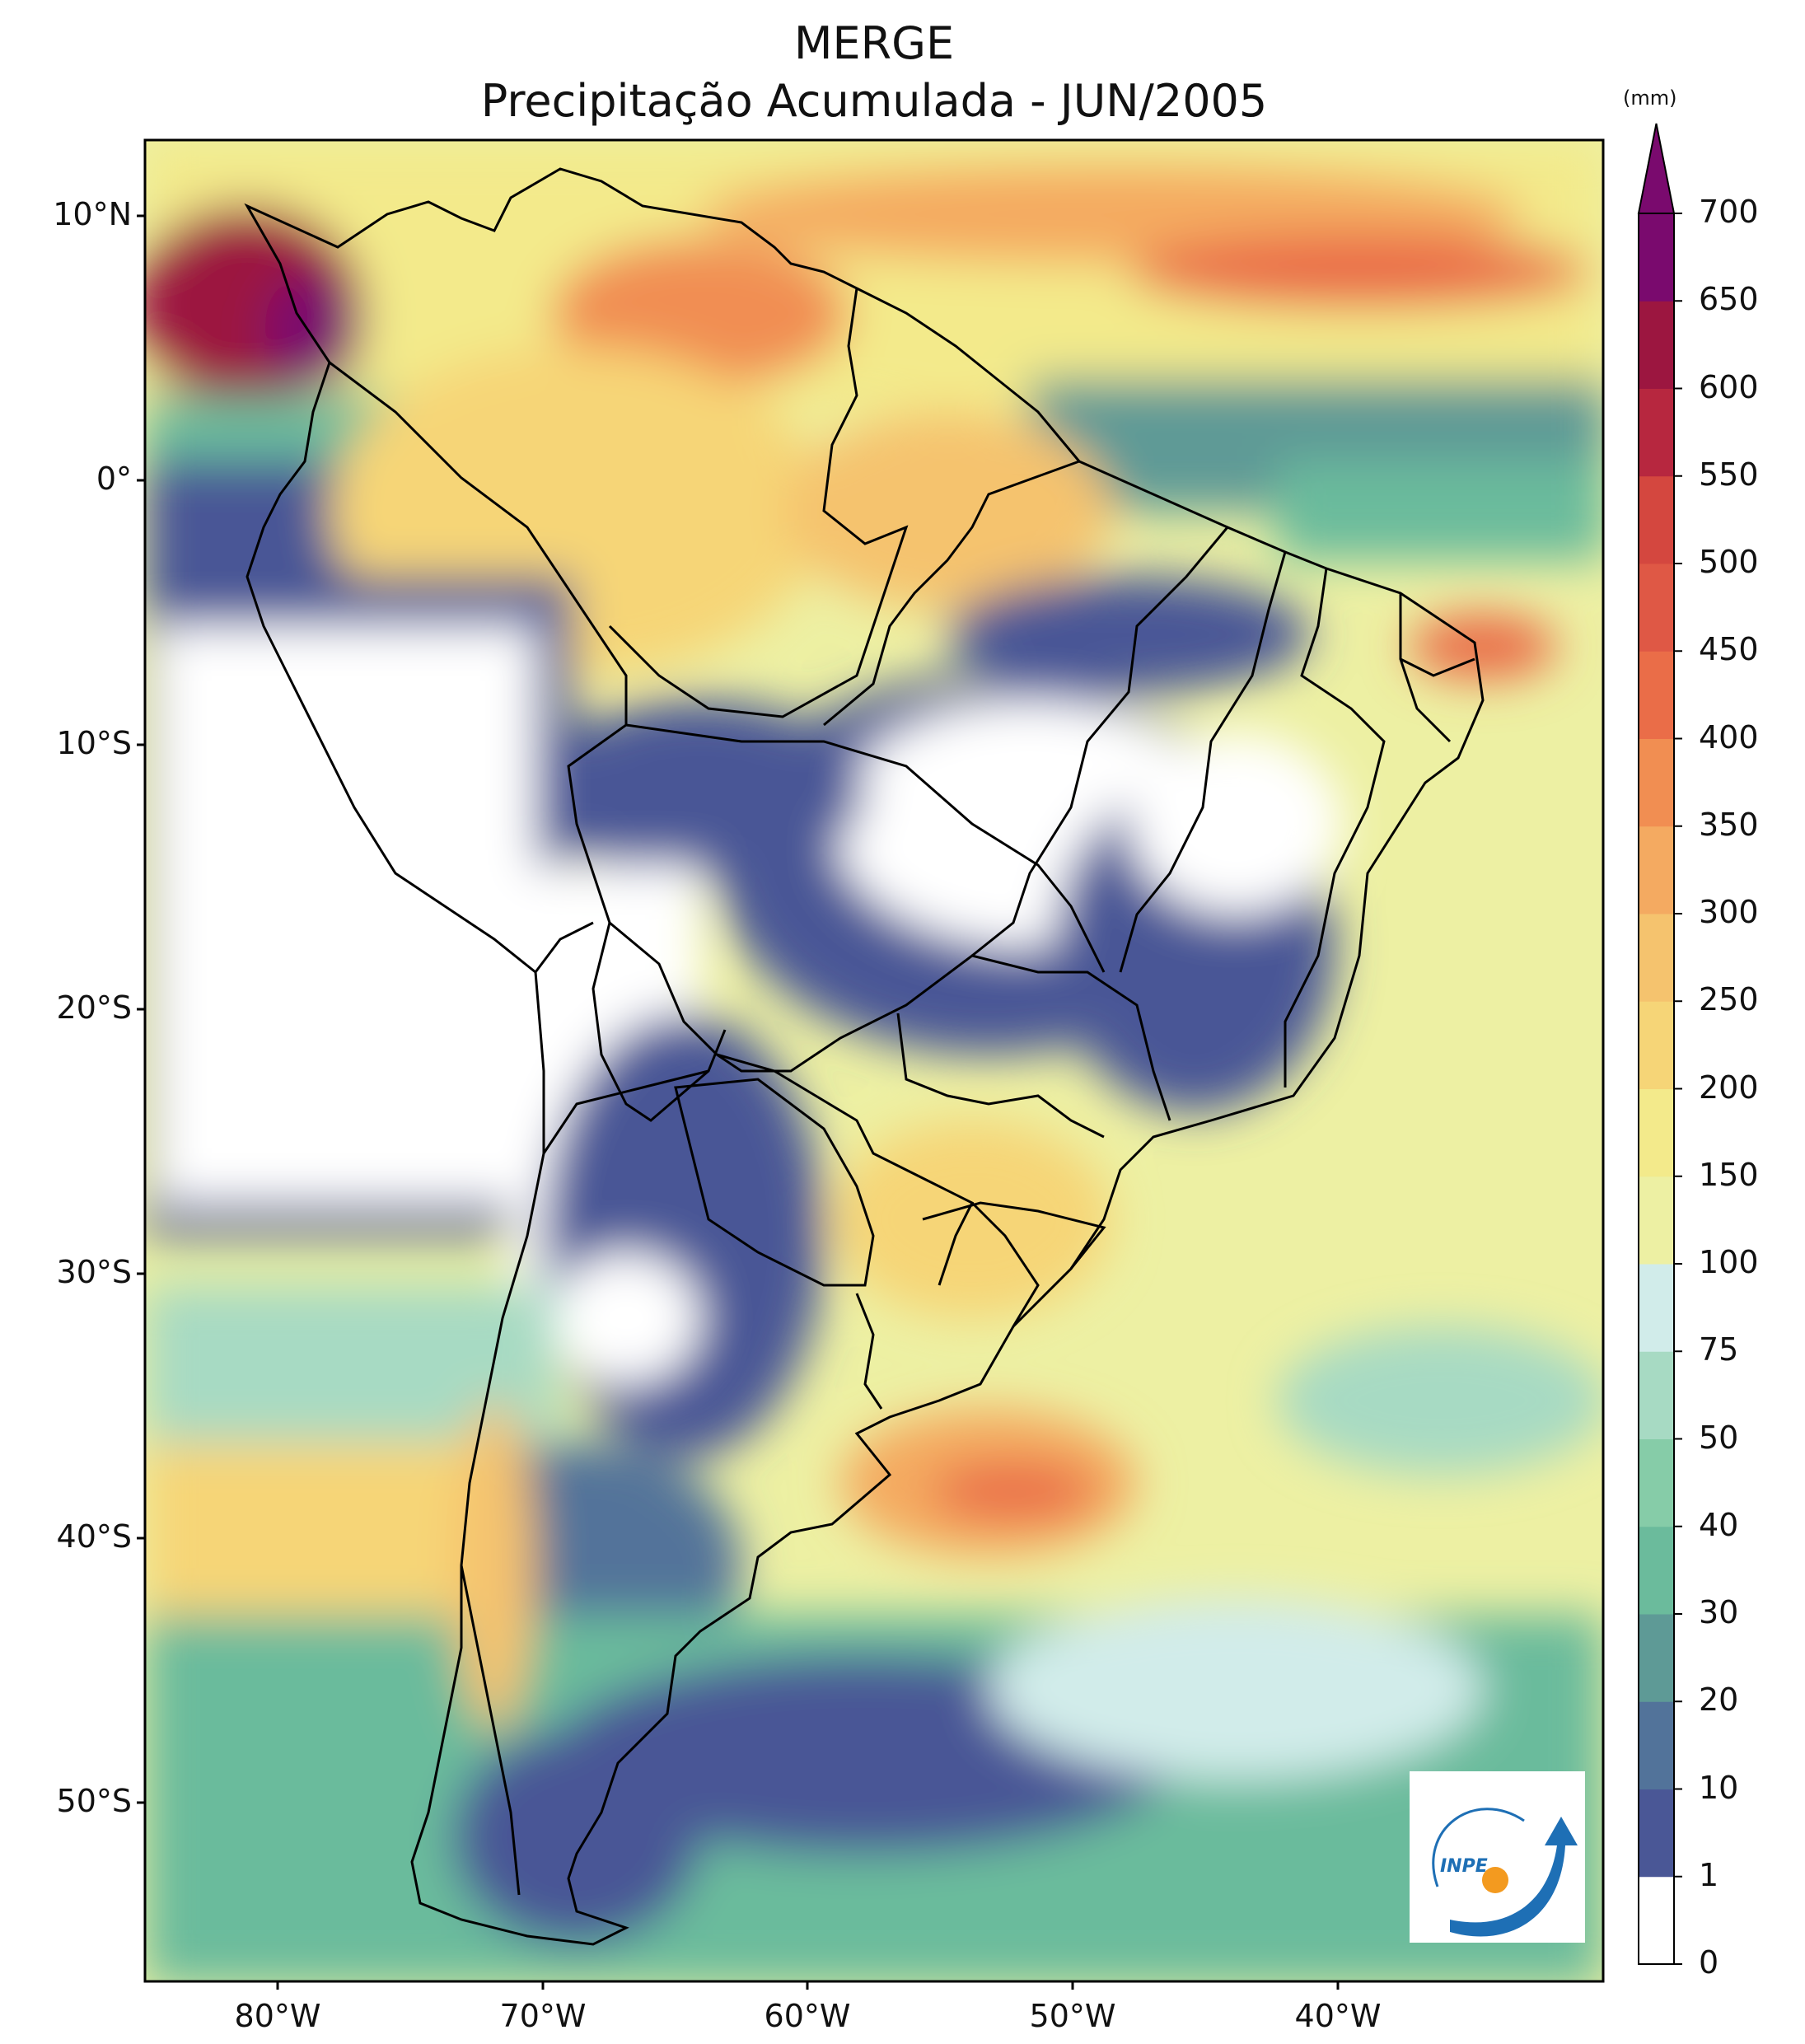 The height and width of the screenshot is (2044, 1805). I want to click on map-title-line2: Precipitação Acumulada - JUN/2005, so click(874, 101).